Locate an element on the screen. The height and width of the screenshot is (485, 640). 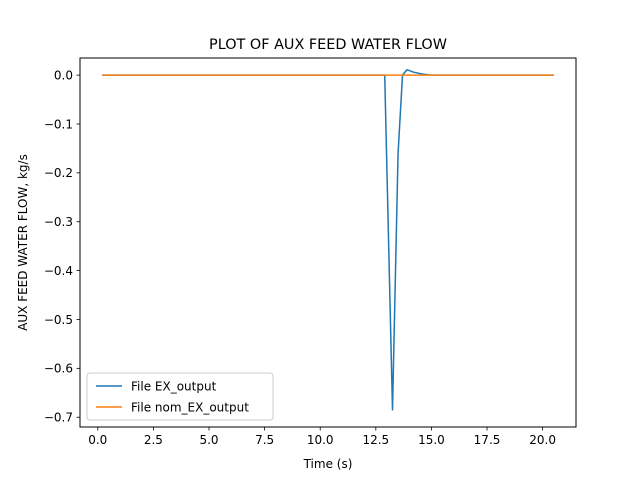
y-tick-label: −0.6 is located at coordinates (58, 369).